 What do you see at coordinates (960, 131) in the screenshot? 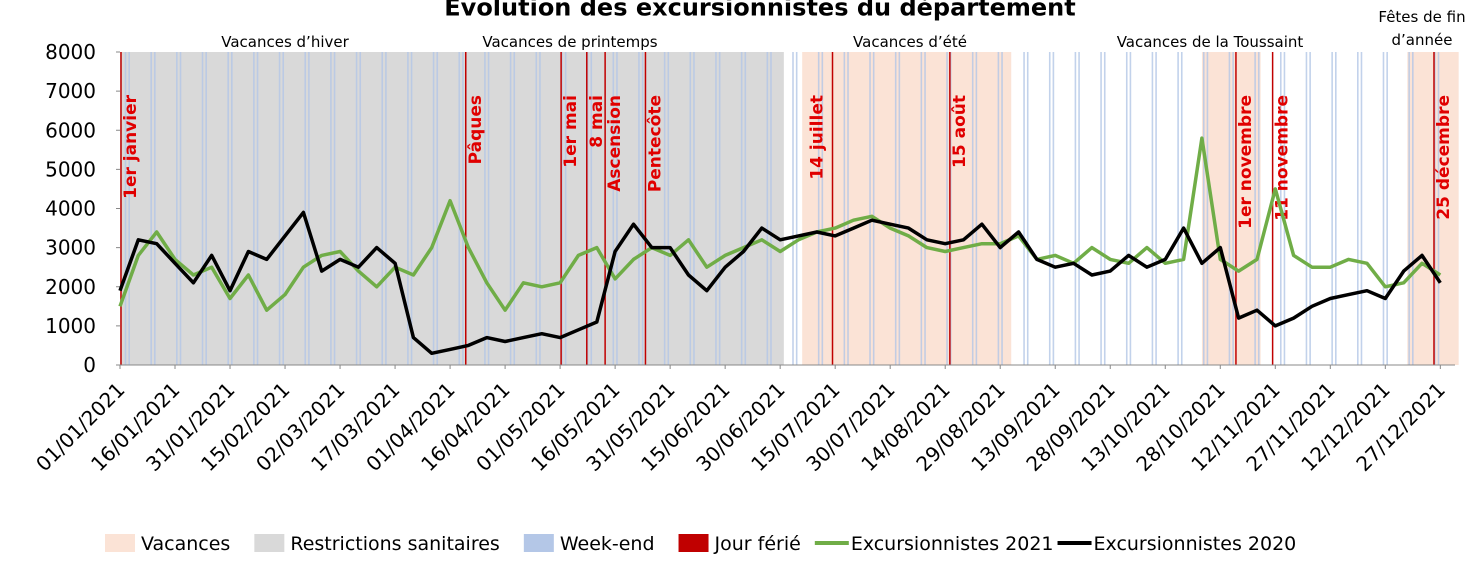
I see `holiday-label: 15 août` at bounding box center [960, 131].